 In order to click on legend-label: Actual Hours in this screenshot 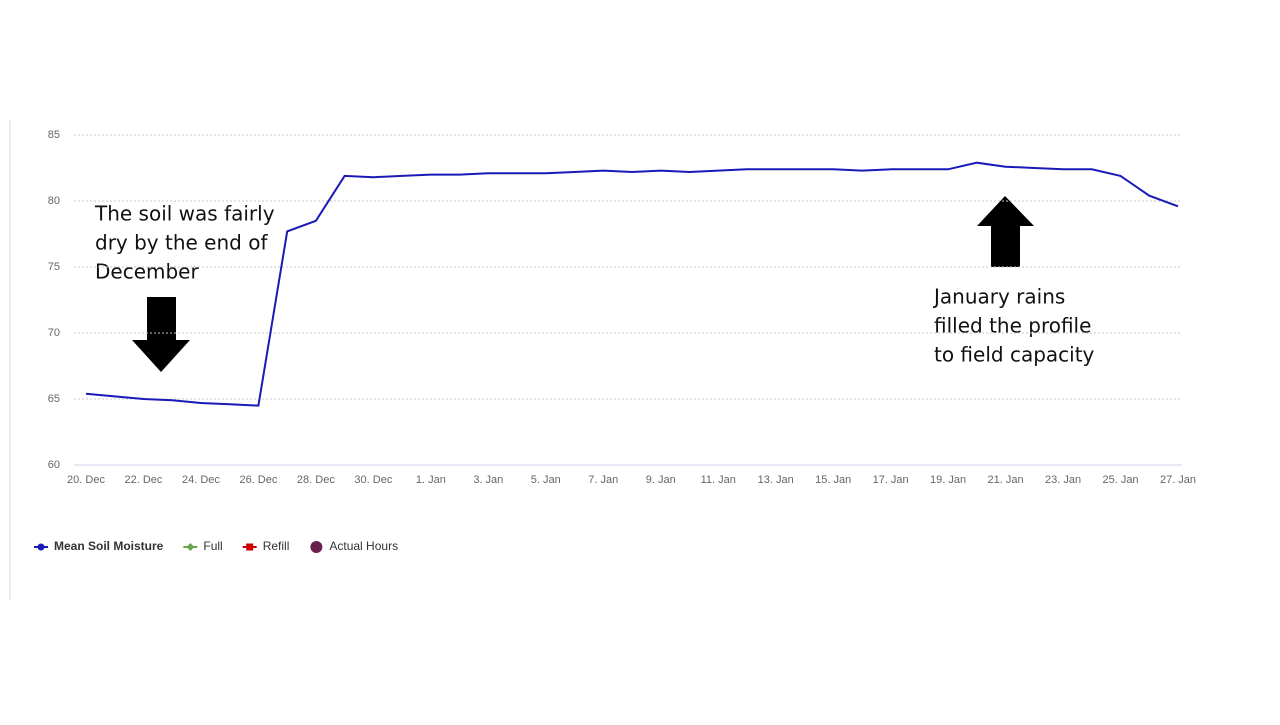, I will do `click(363, 546)`.